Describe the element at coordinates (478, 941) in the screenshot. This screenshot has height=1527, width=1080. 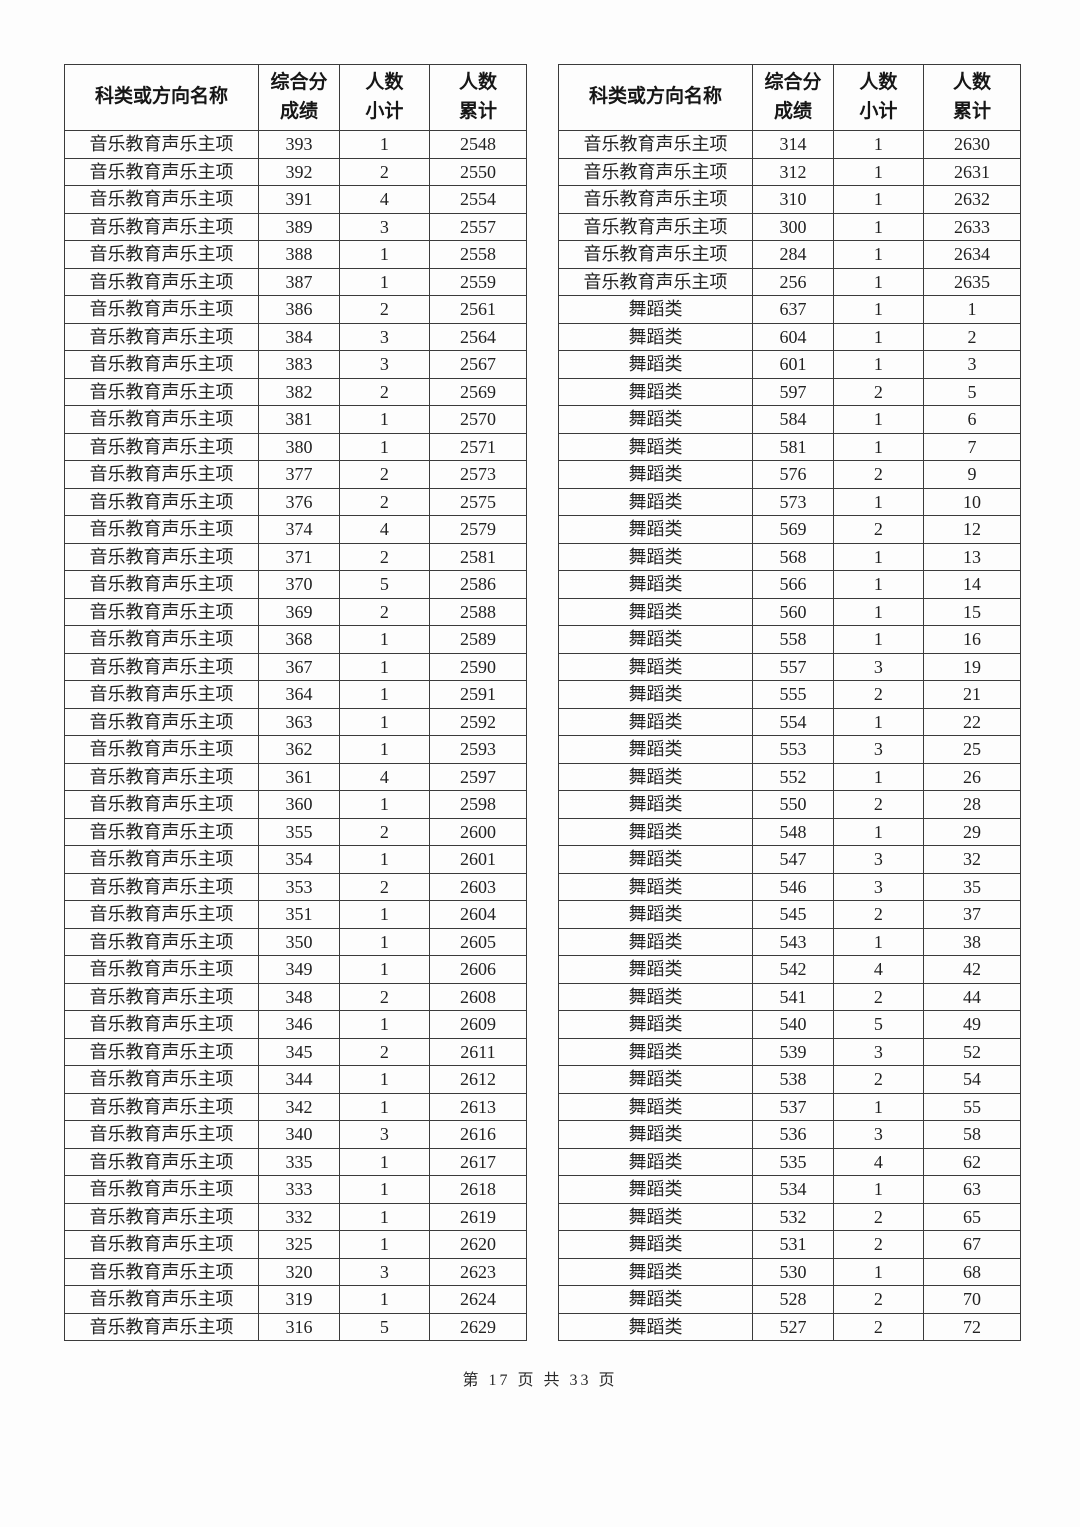
I see `count-cumulative-cell: 2605` at that location.